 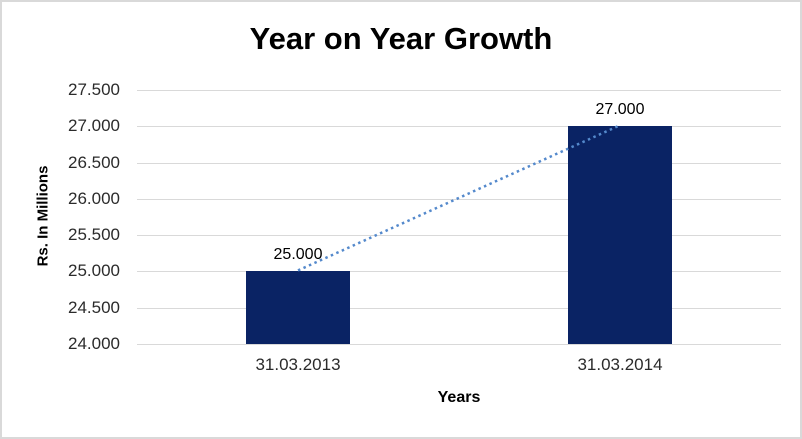 I want to click on bar-31.03.2013, so click(x=298, y=307).